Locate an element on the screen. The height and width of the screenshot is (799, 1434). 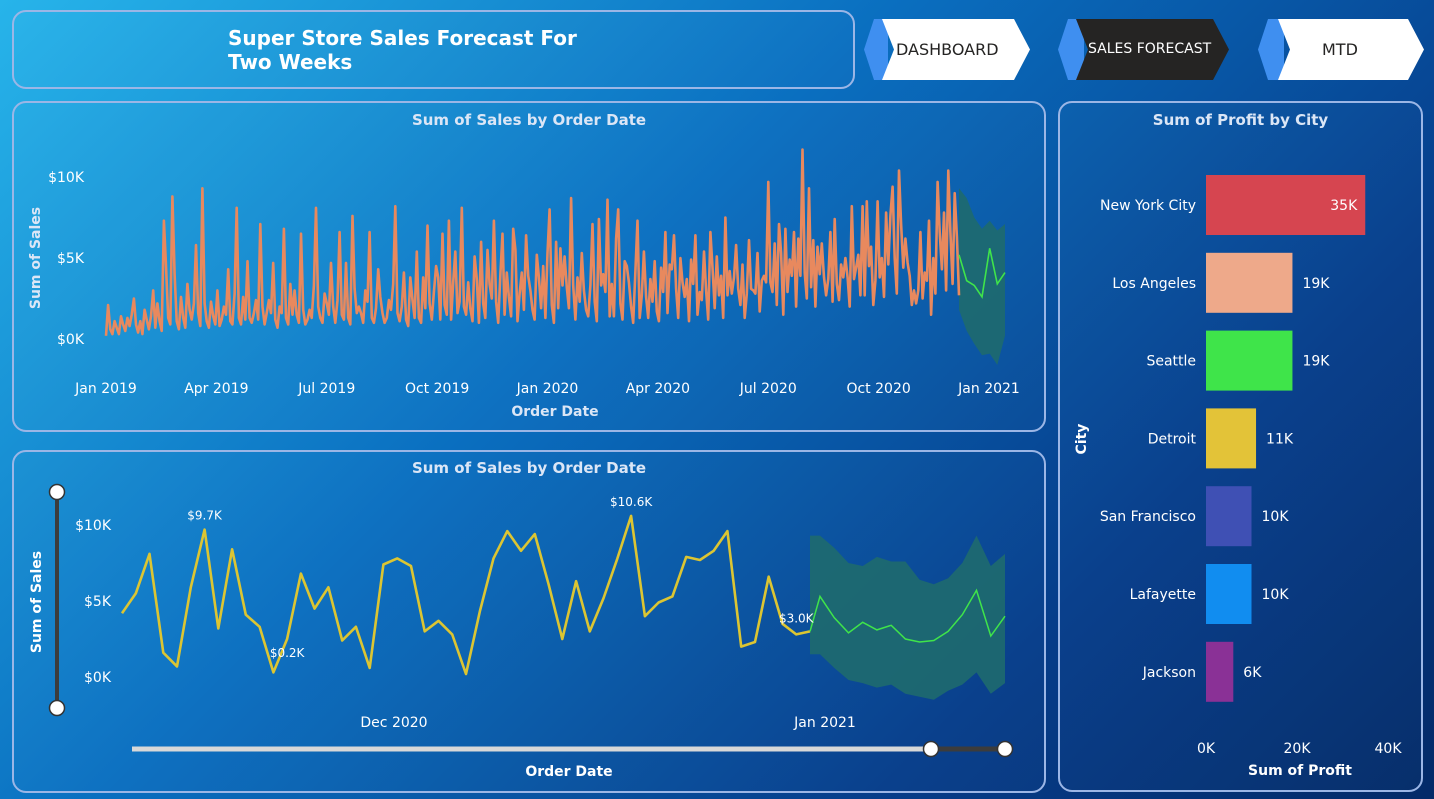
x-tick-label: 0K is located at coordinates (1206, 749).